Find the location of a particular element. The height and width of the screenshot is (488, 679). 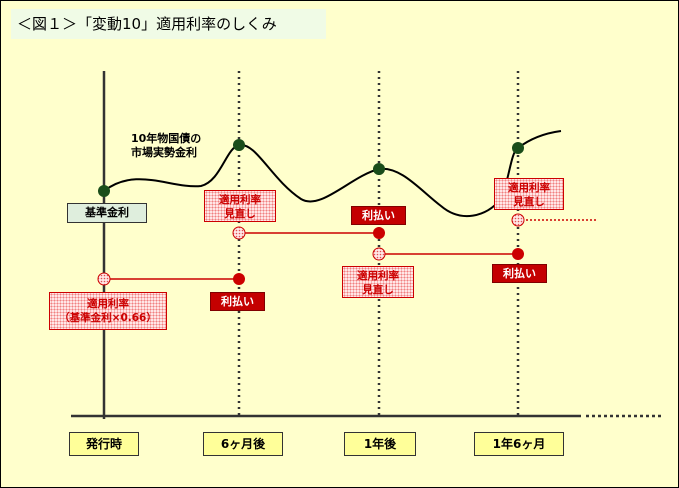

payment-point-18m is located at coordinates (518, 254).